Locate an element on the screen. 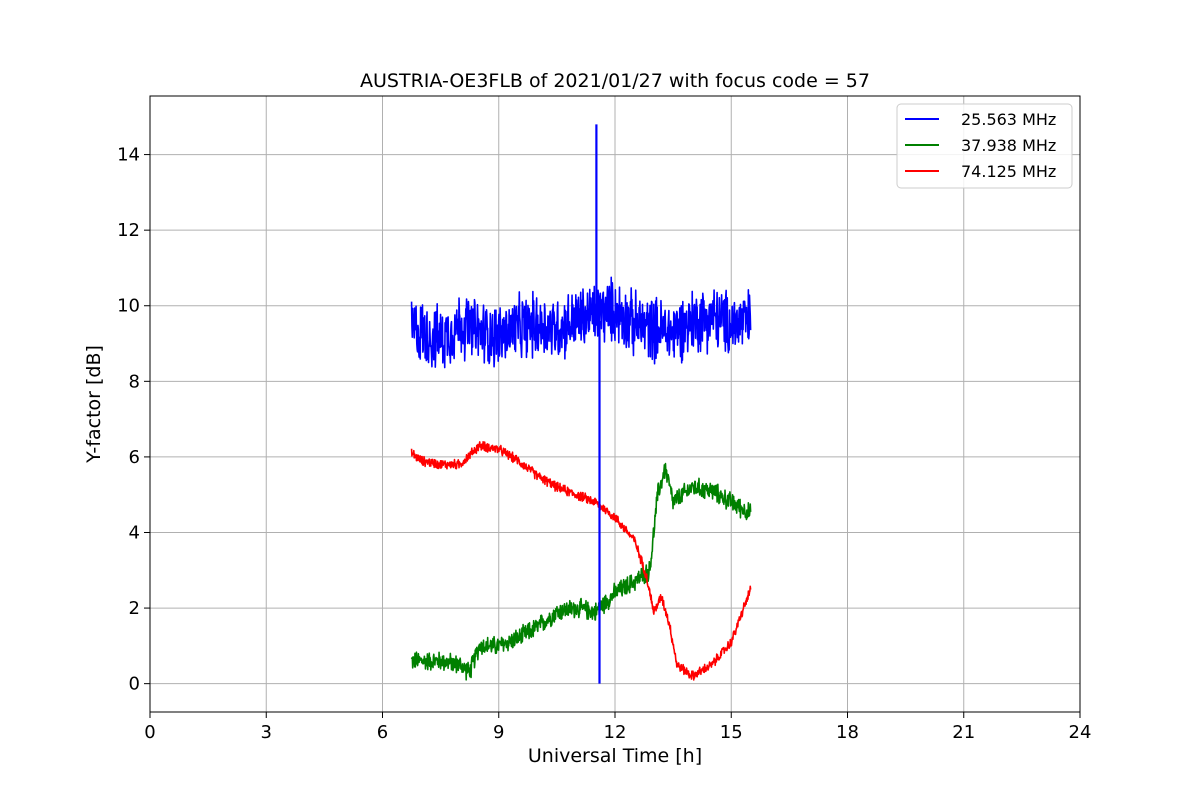 The height and width of the screenshot is (800, 1200). legend-label: 37.938 MHz is located at coordinates (1008, 145).